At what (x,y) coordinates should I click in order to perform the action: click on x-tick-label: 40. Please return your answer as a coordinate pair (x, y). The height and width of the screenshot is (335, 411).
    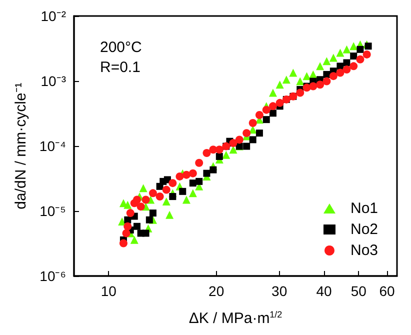
    Looking at the image, I should click on (324, 291).